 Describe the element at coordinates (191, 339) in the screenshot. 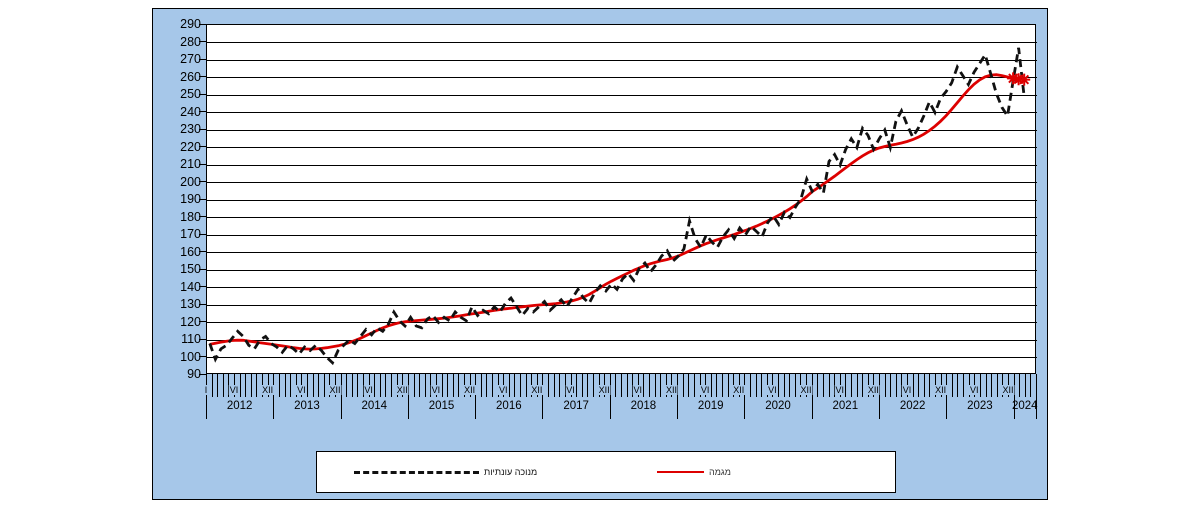

I see `y-axis-tick-label: 110` at that location.